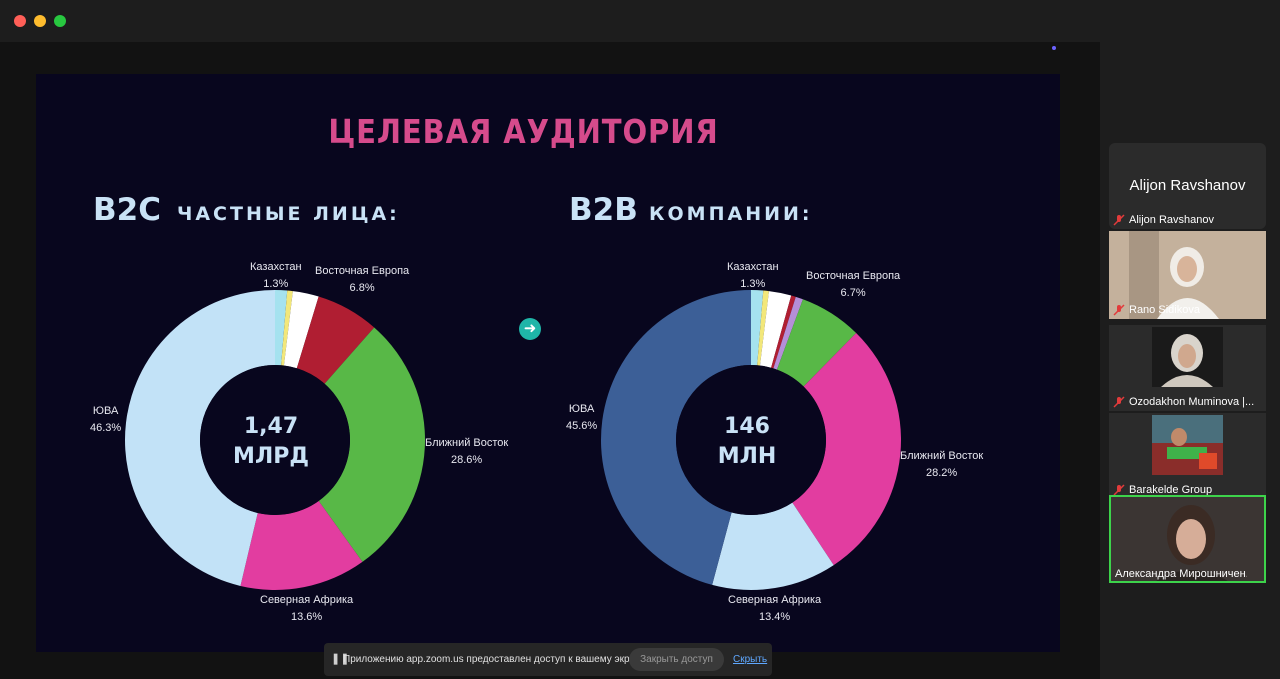 The image size is (1280, 679). I want to click on participant-name: Barakelde Group, so click(1171, 490).